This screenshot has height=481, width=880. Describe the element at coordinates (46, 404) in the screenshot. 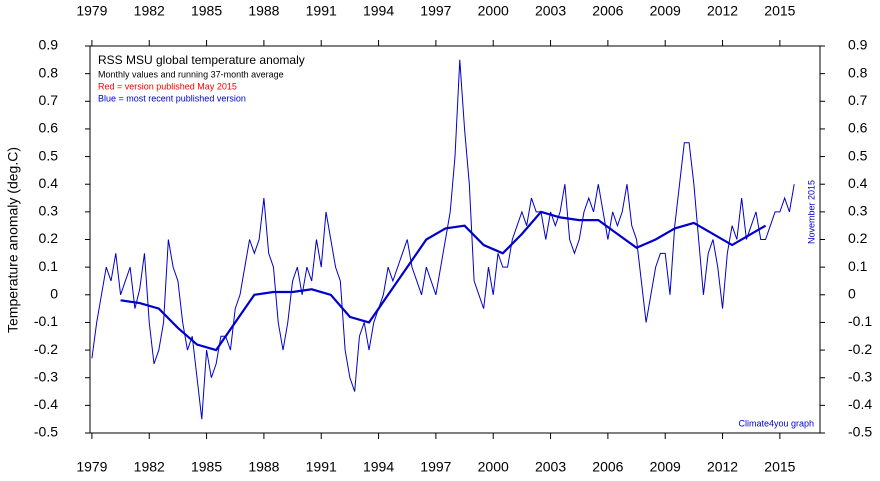

I see `y-tick-label: -0.4` at that location.